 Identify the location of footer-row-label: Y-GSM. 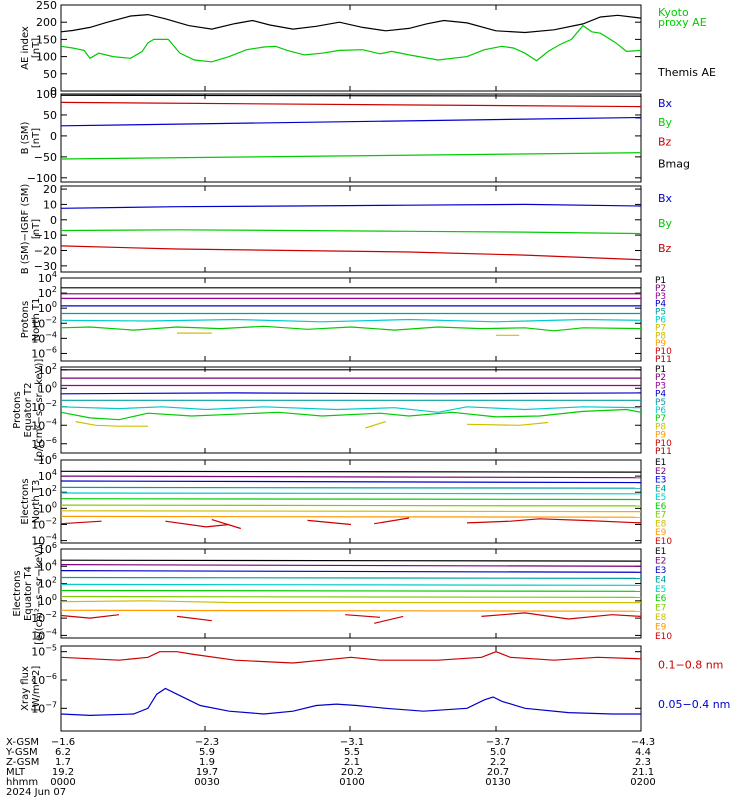
(21, 752).